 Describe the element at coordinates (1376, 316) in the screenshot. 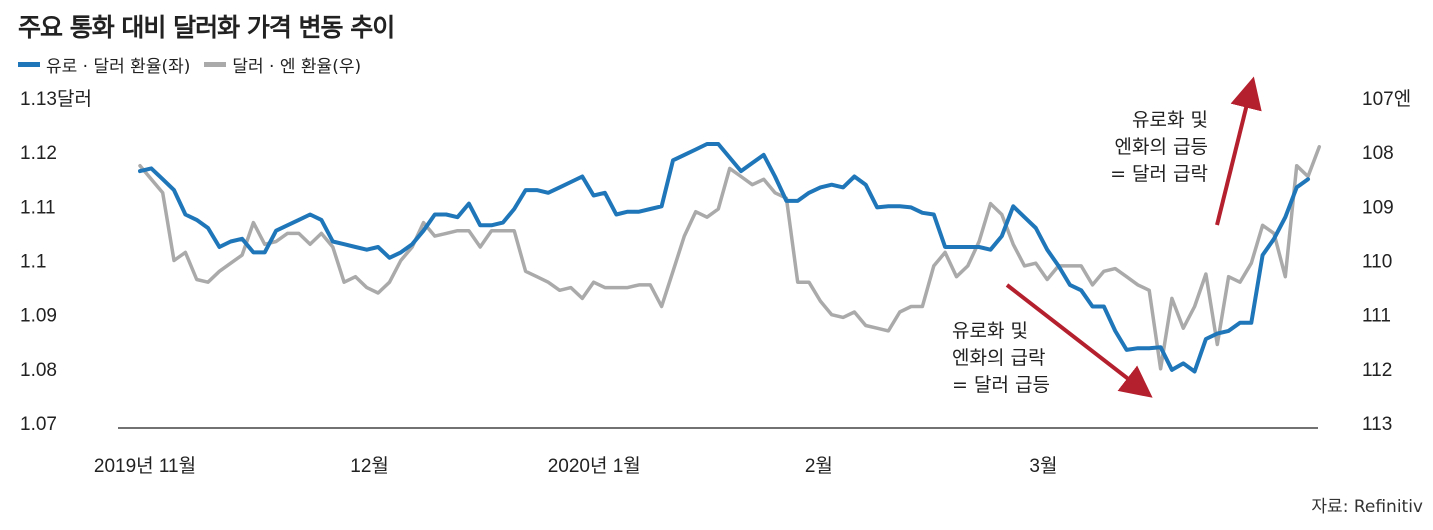

I see `right-tick-label: 111` at that location.